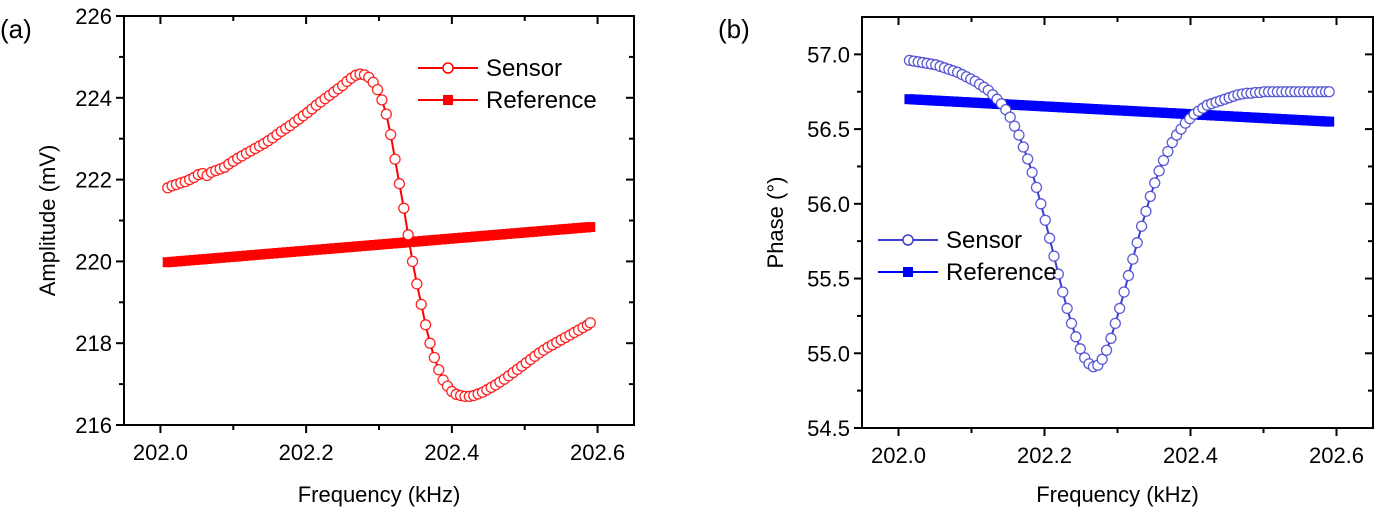  Describe the element at coordinates (93, 425) in the screenshot. I see `y-tick-label: 216` at that location.